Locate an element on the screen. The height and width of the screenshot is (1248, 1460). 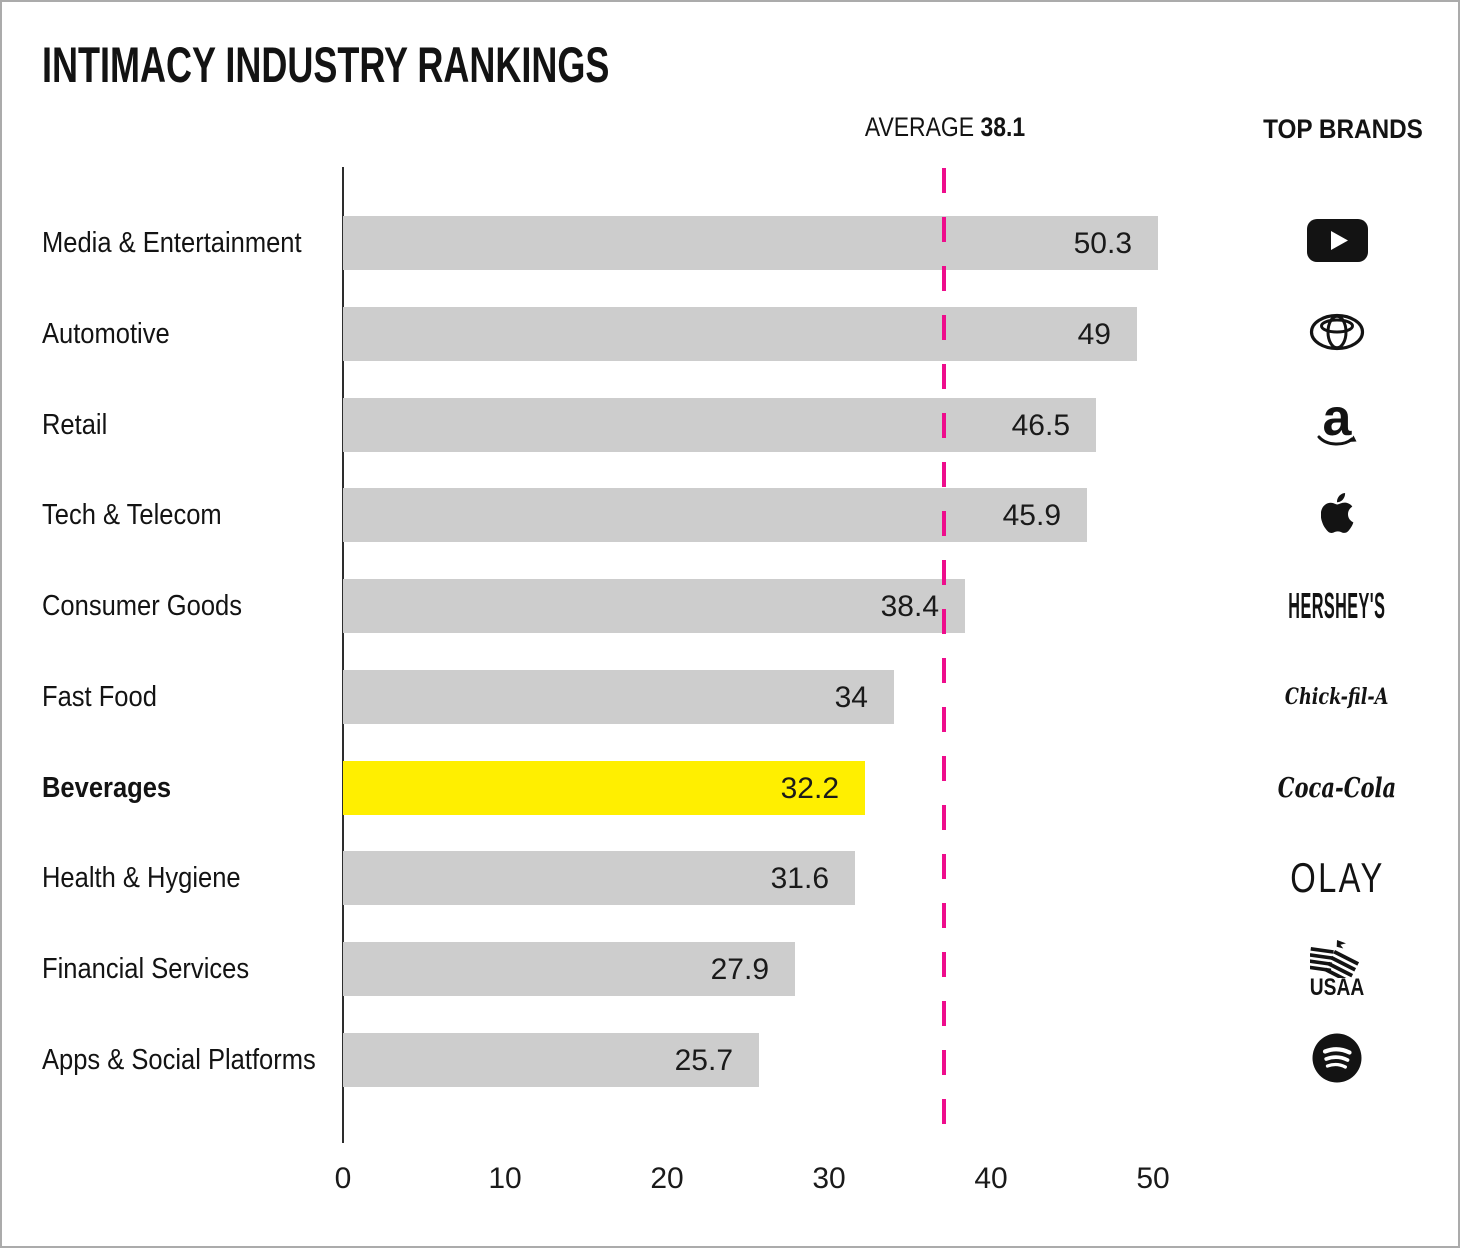
chickfila-logo: Chick-fil-A is located at coordinates (1337, 697).